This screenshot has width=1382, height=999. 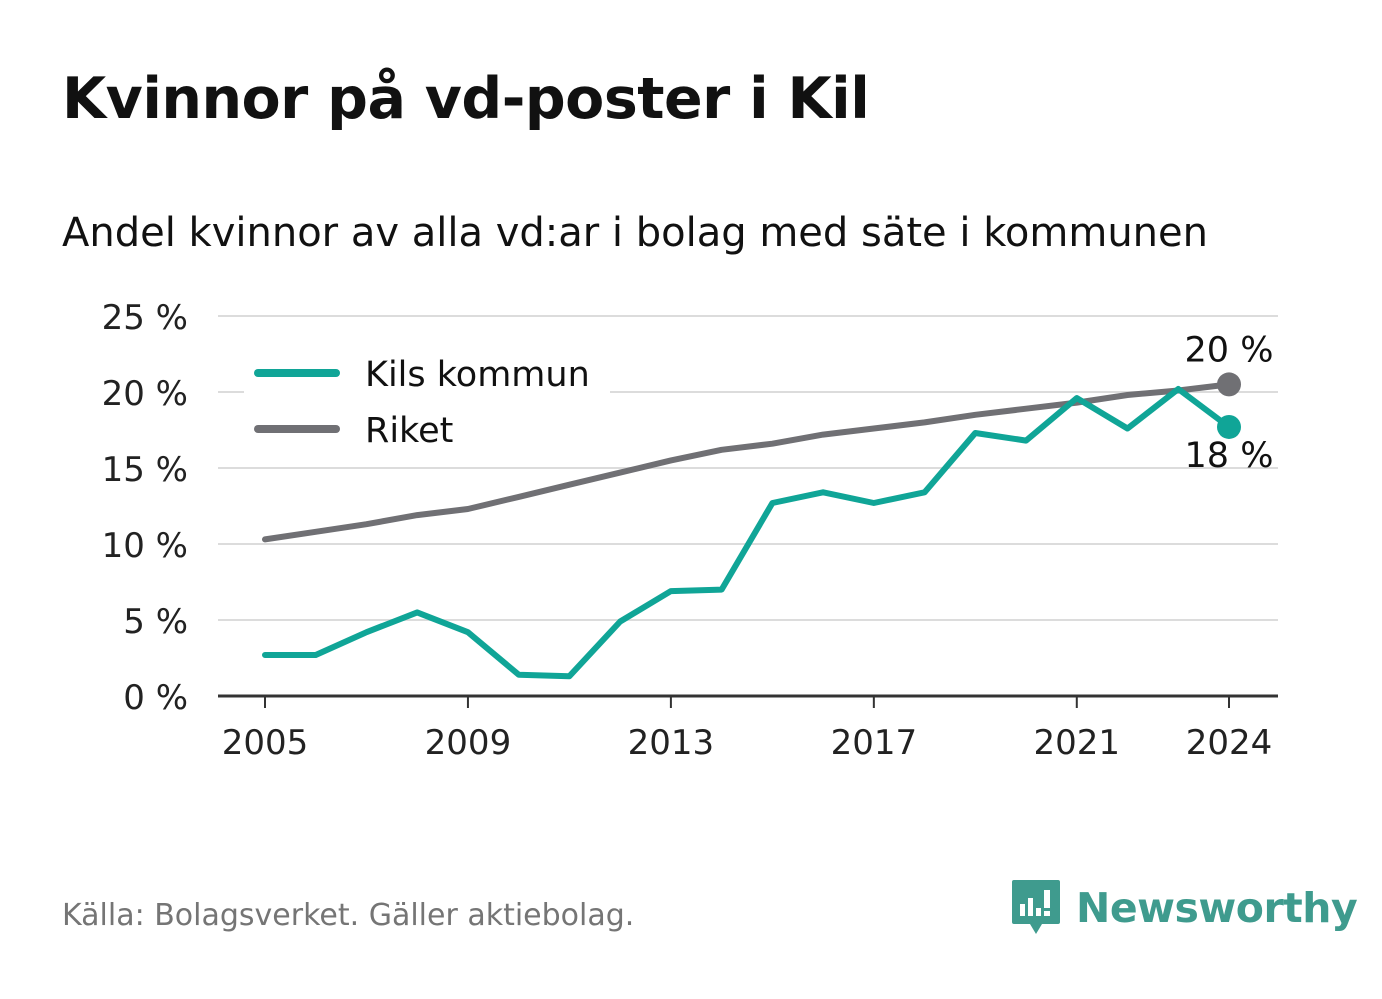 What do you see at coordinates (145, 546) in the screenshot?
I see `y-tick-label: 10 %` at bounding box center [145, 546].